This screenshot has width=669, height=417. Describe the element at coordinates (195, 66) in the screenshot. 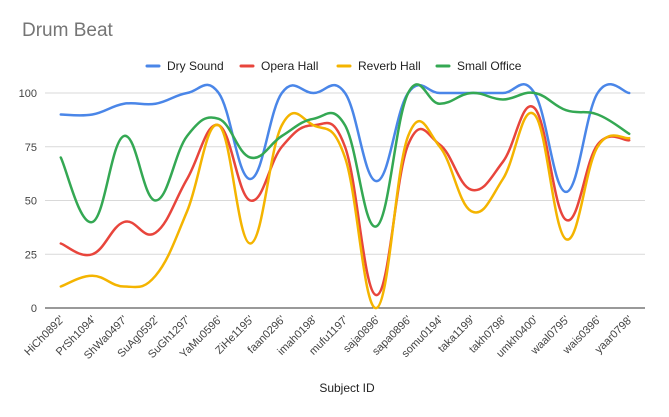

I see `legend-label: Dry Sound` at that location.